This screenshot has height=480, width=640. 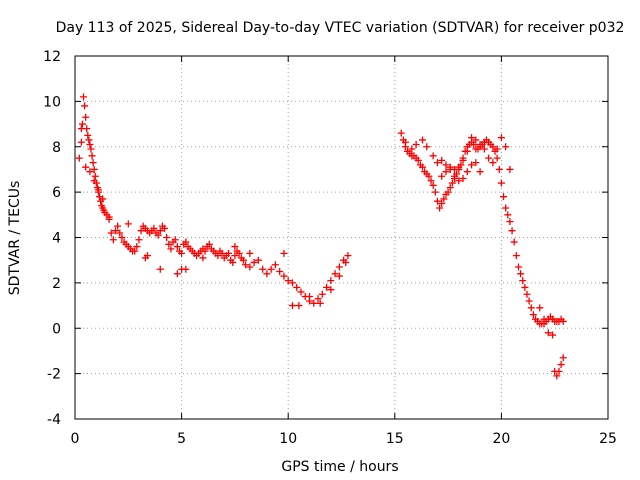 I want to click on y-tick-label: 4, so click(x=56, y=239).